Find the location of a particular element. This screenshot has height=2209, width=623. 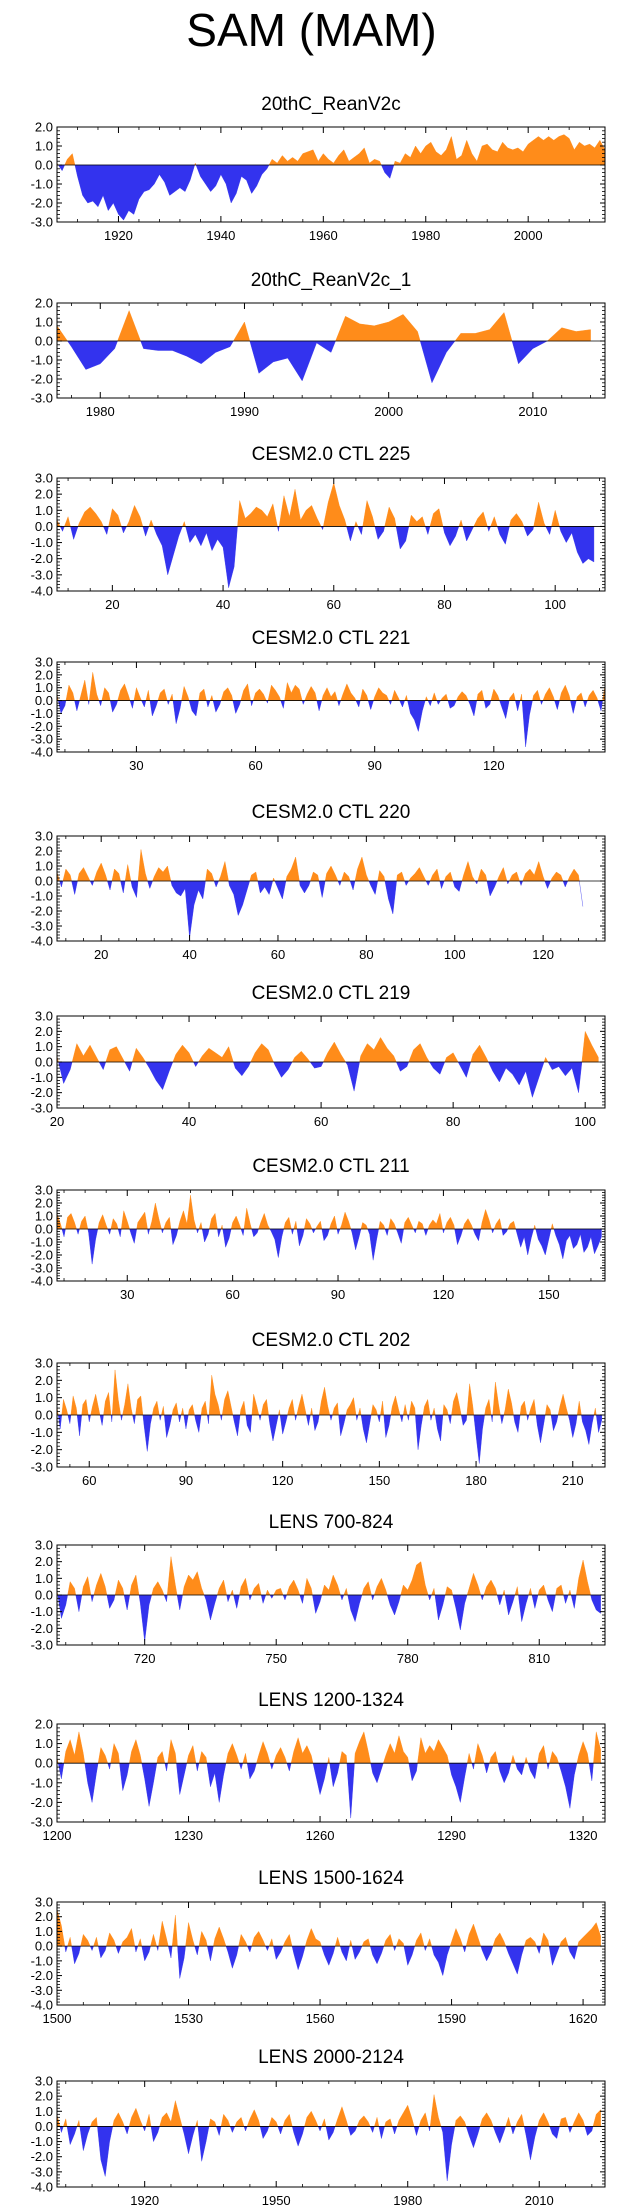

x-tick-label: 40 is located at coordinates (189, 954).